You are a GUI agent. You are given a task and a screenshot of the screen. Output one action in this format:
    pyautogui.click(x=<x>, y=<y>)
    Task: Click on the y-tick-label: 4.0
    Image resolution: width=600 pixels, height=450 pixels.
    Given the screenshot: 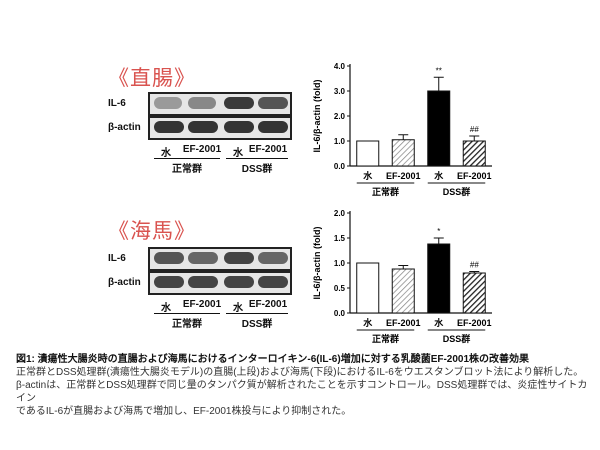 What is the action you would take?
    pyautogui.click(x=340, y=66)
    